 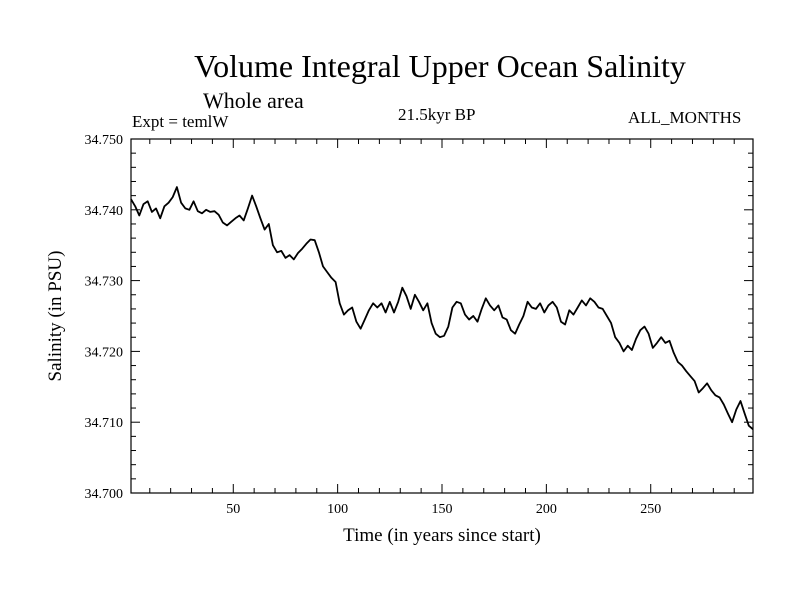 I want to click on y-tick-label: 34.700, so click(x=104, y=494).